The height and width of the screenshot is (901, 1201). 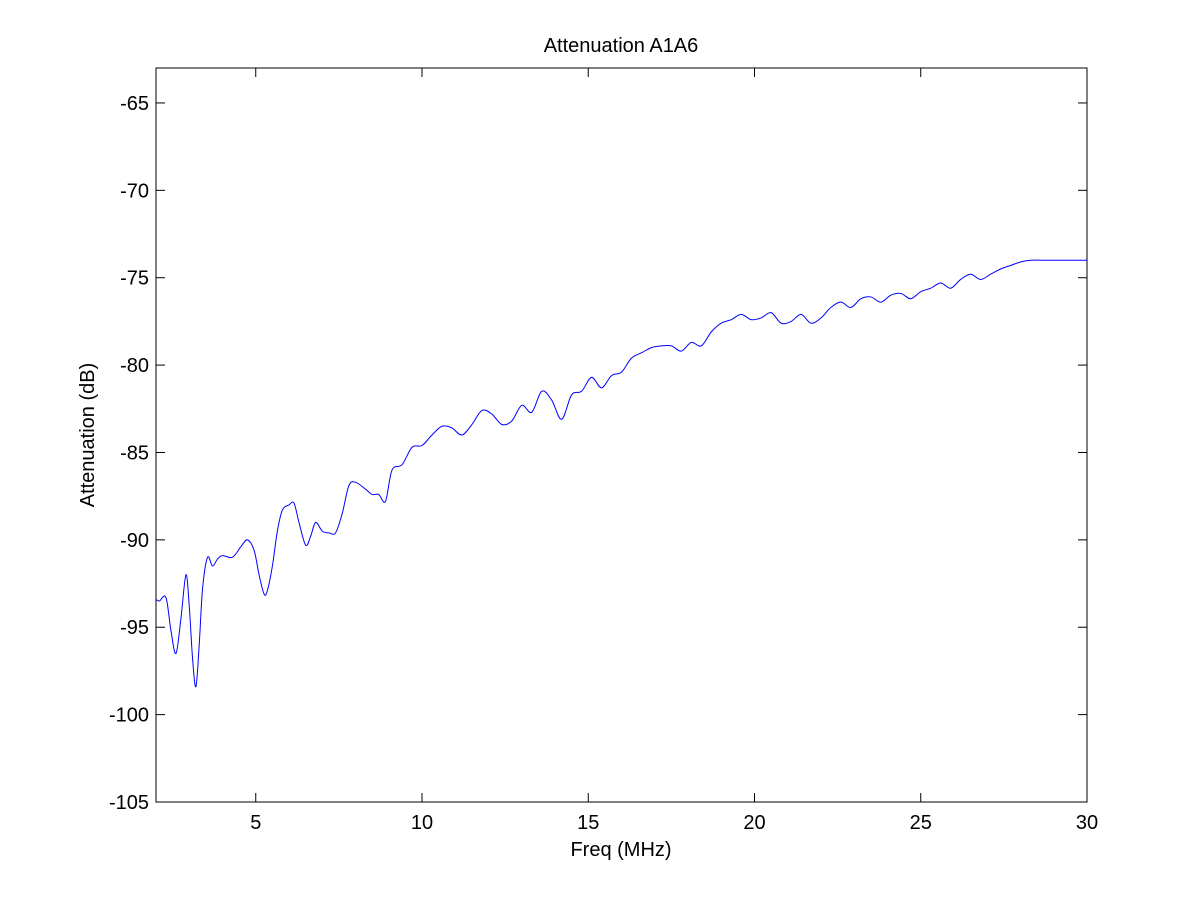 I want to click on y-axis-label: Attenuation (dB), so click(x=88, y=435).